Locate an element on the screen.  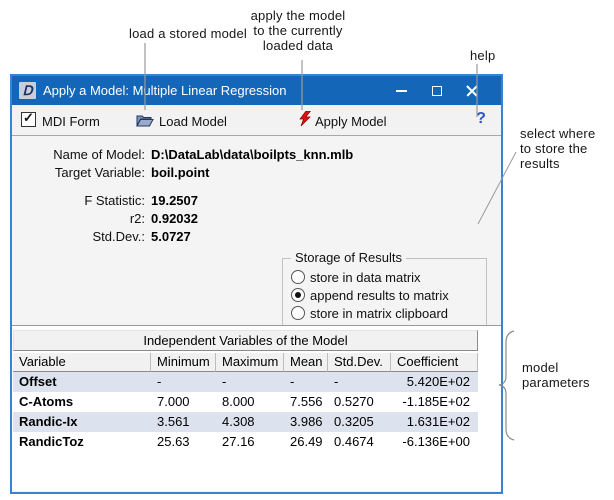
cell-coefficient: -6.136E+00 is located at coordinates (436, 441).